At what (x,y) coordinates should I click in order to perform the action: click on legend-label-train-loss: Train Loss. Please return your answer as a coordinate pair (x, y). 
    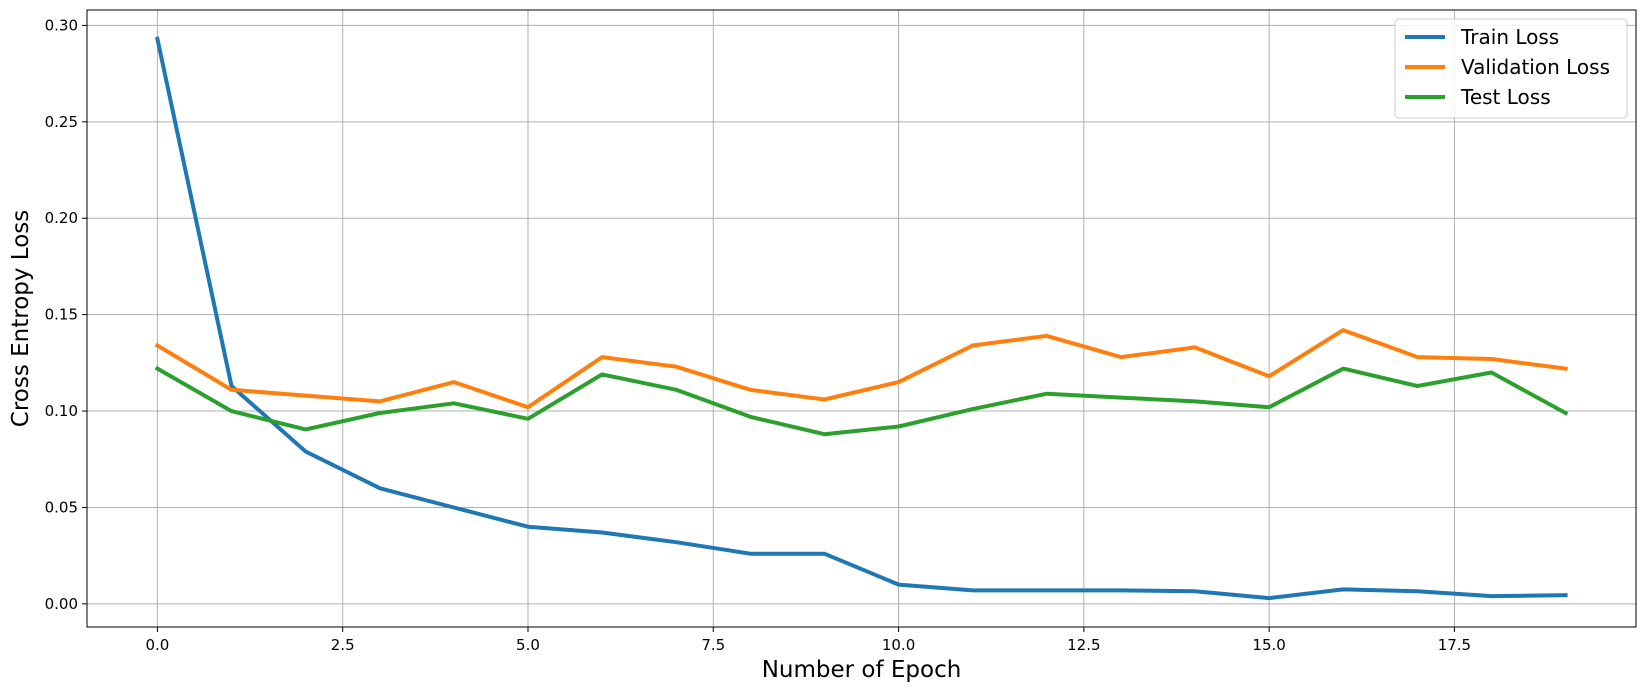
    Looking at the image, I should click on (1509, 37).